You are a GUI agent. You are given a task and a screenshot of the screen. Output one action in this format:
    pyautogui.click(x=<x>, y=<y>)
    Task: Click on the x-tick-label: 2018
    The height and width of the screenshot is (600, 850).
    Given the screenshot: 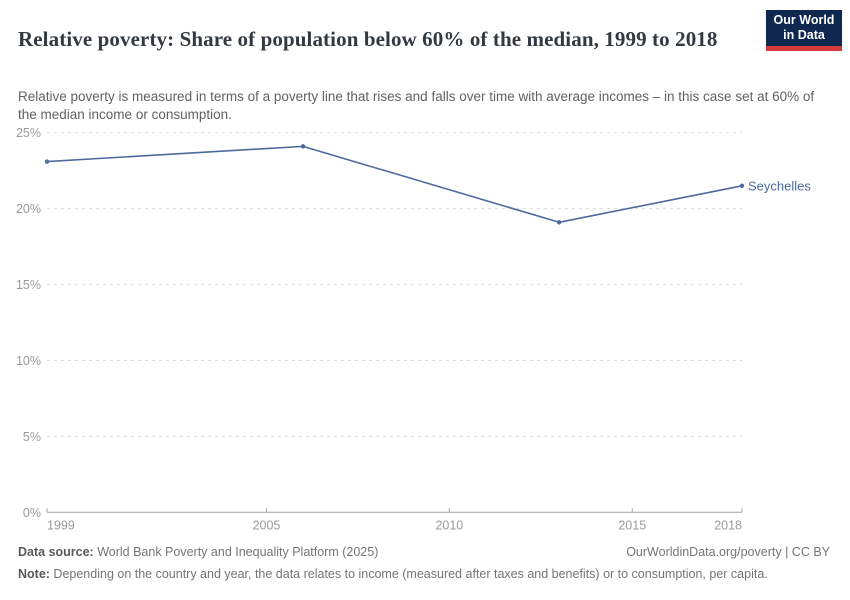 What is the action you would take?
    pyautogui.click(x=728, y=525)
    